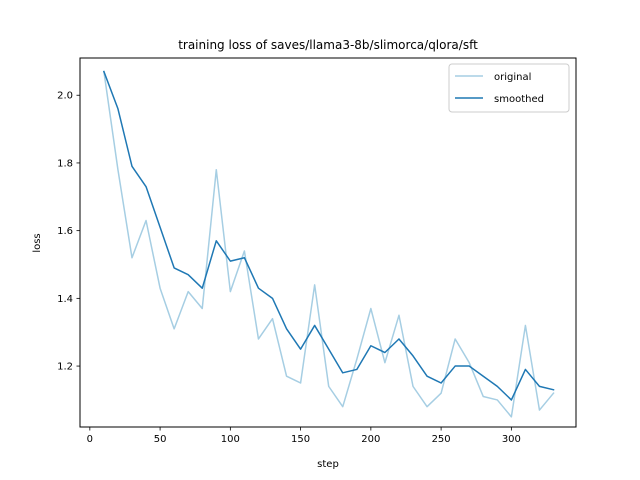 The image size is (640, 480). Describe the element at coordinates (441, 439) in the screenshot. I see `x-tick-label: 250` at that location.